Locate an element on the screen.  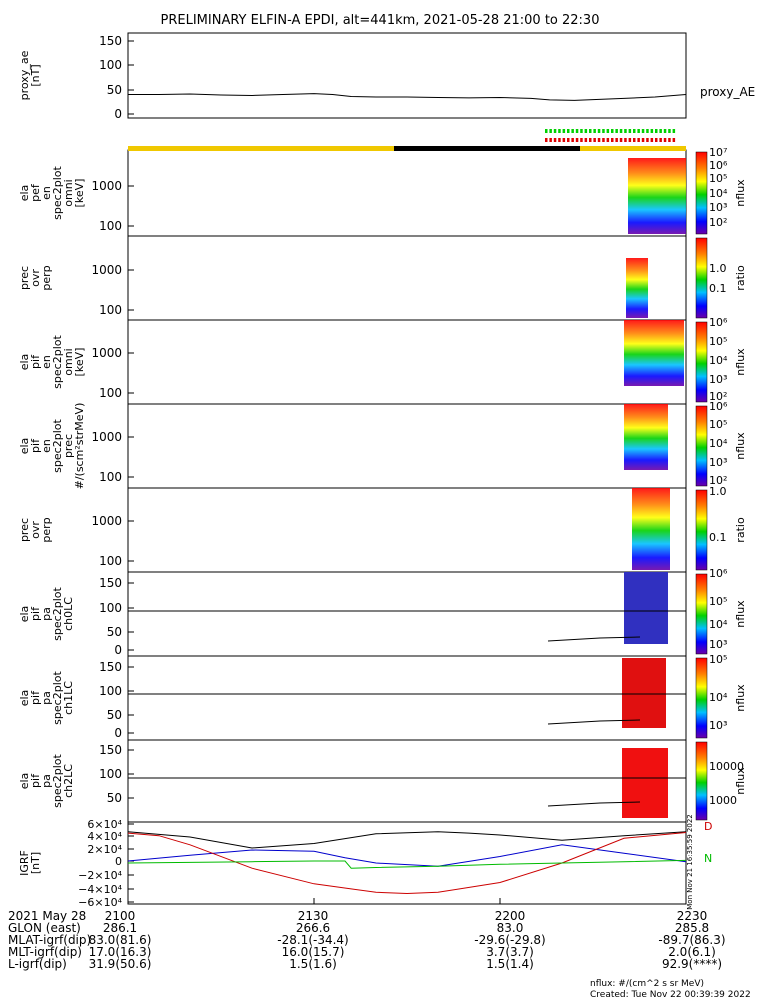
footer-cell: 16.0(15.7) is located at coordinates (313, 952).